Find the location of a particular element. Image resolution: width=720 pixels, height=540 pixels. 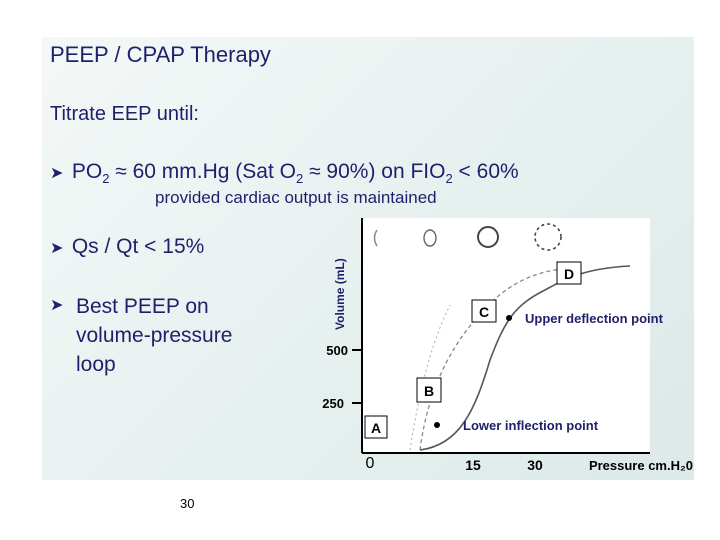

slide-title: PEEP / CPAP Therapy is located at coordinates (160, 54).